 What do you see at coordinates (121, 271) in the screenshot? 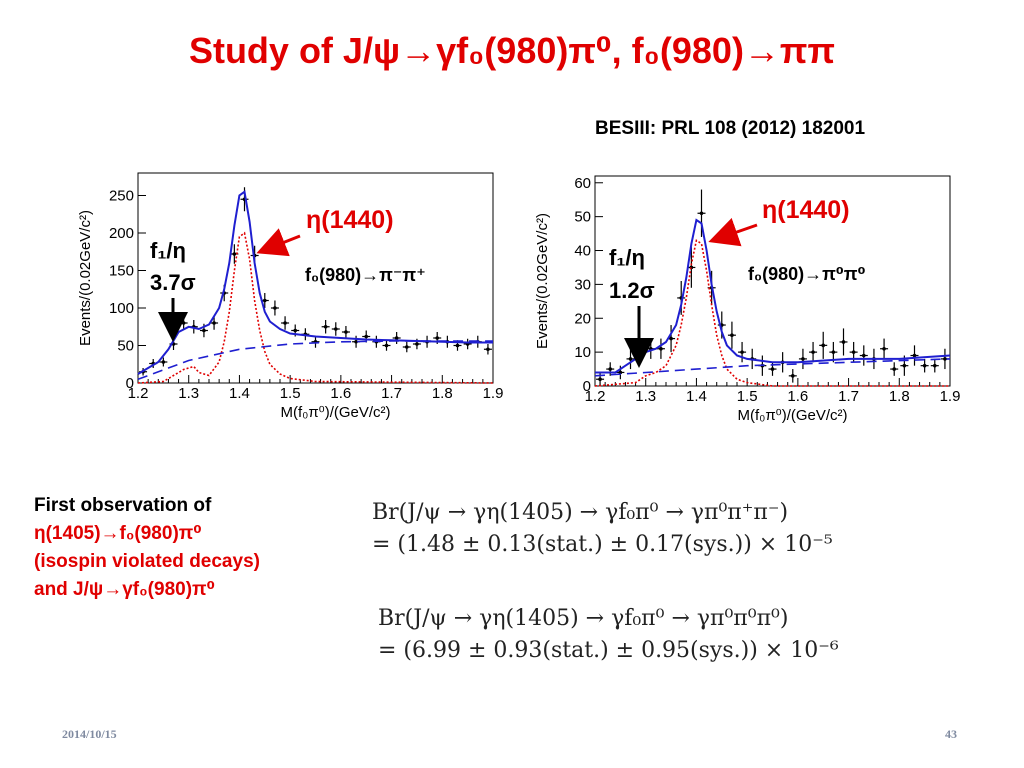
I see `y-tick-label: 150` at bounding box center [121, 271].